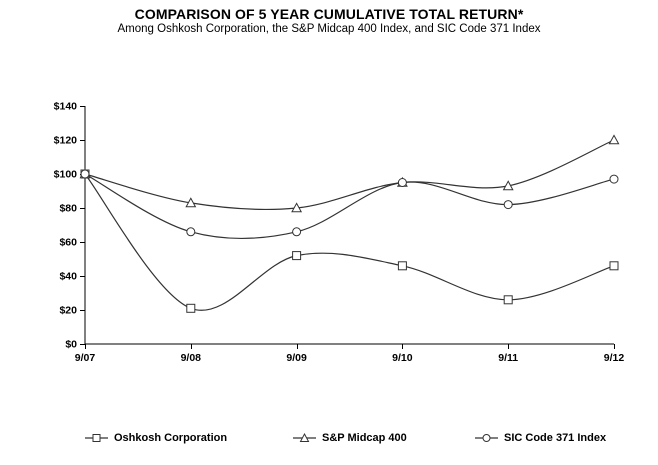  What do you see at coordinates (71, 345) in the screenshot?
I see `y-axis-tick-label: $0` at bounding box center [71, 345].